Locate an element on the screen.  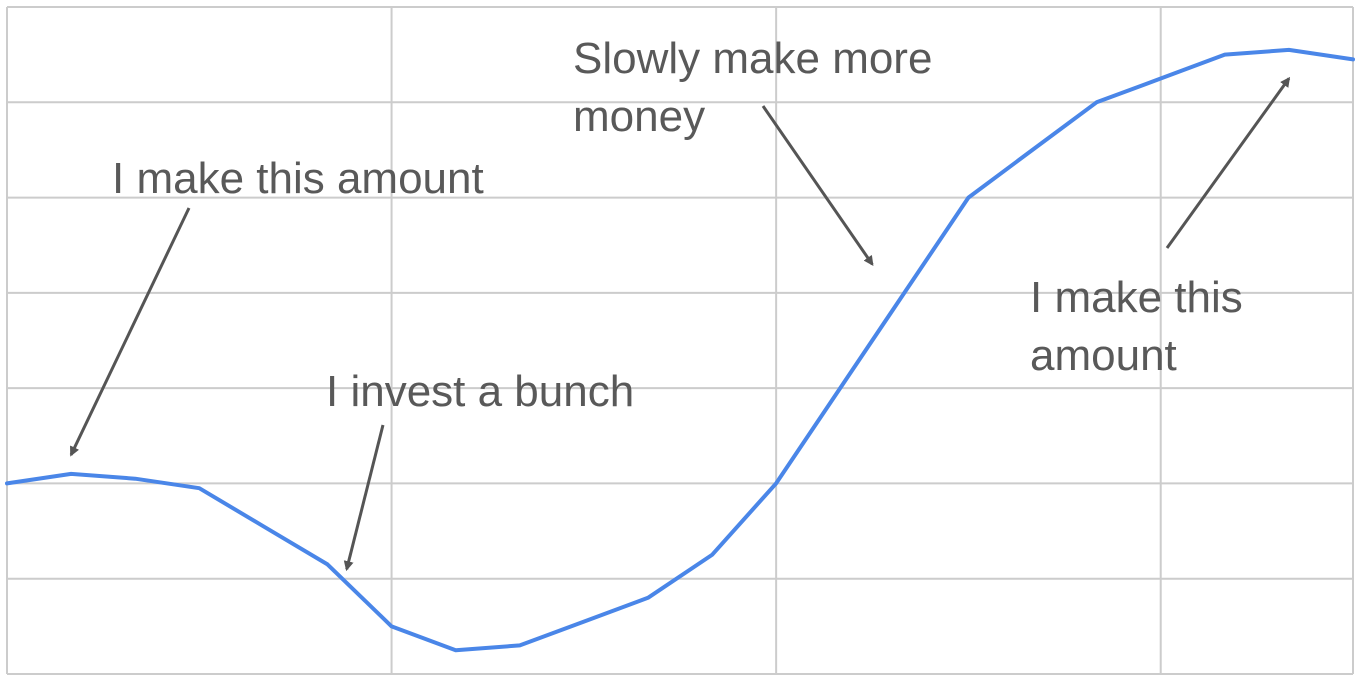
annotation-label-invest-line-1: I invest a bunch is located at coordinates (480, 391).